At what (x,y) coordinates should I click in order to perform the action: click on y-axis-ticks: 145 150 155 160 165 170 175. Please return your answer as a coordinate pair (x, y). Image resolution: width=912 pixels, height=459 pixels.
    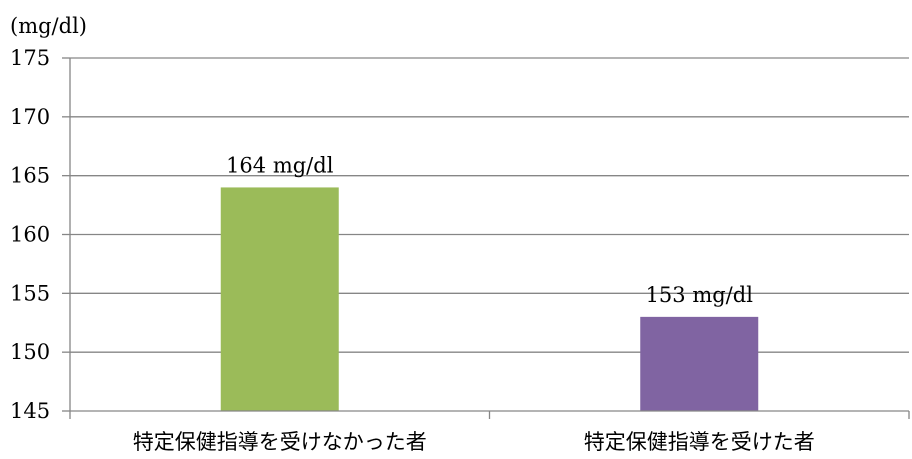
    Looking at the image, I should click on (40, 234).